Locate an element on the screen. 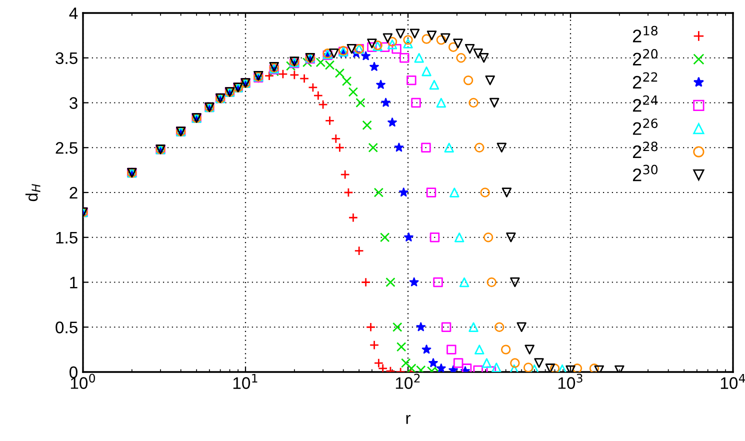  x-tick-label: 10$^{3}$ is located at coordinates (570, 381).